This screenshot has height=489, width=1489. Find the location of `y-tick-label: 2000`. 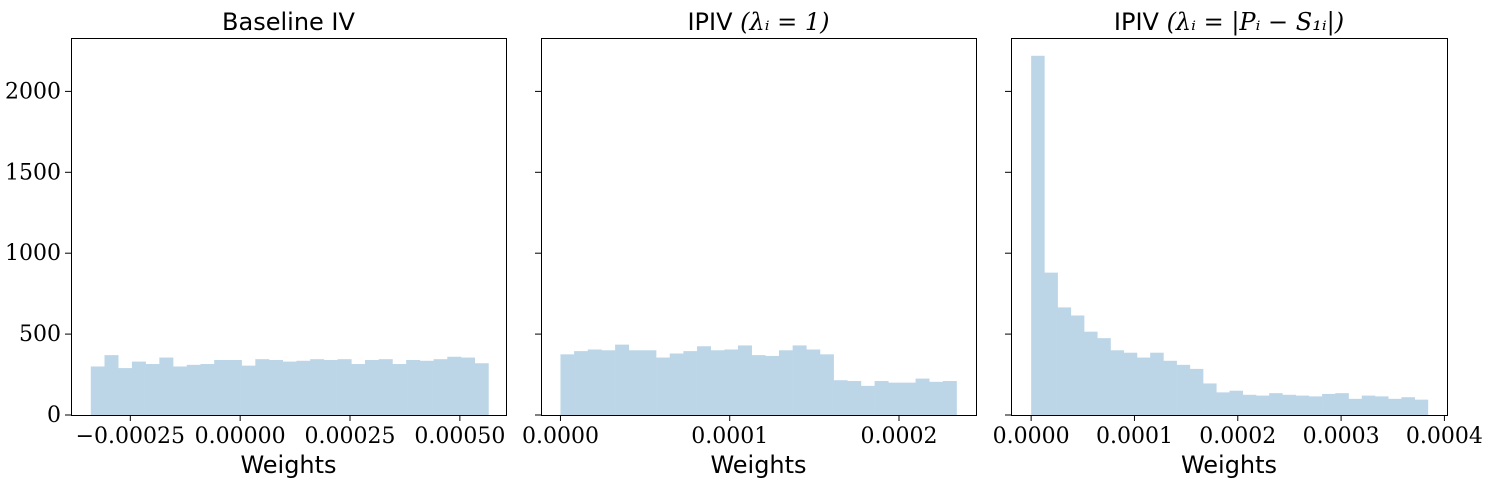

y-tick-label: 2000 is located at coordinates (33, 91).